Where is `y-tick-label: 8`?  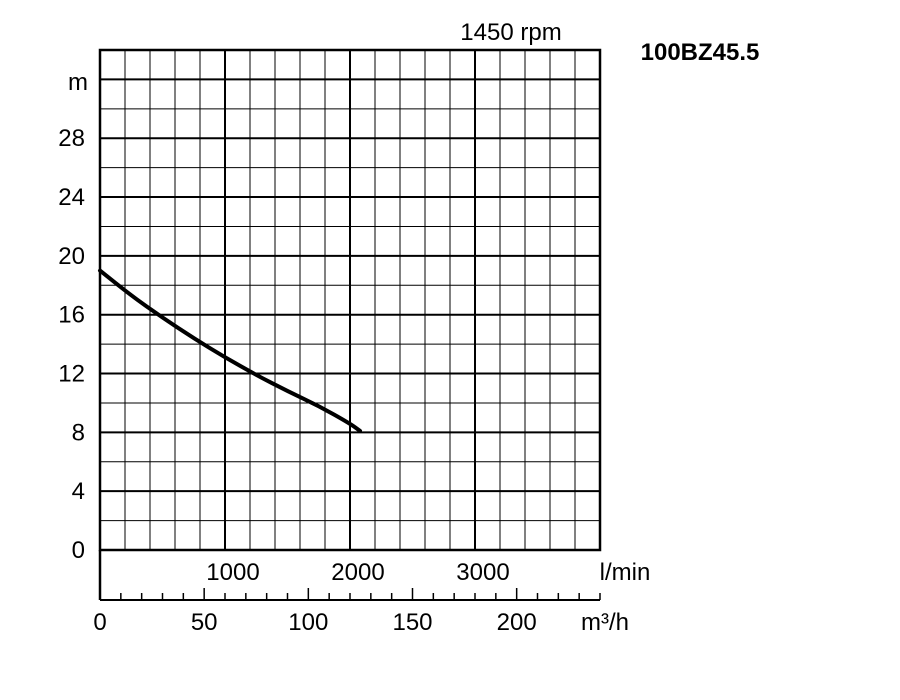
y-tick-label: 8 is located at coordinates (78, 432).